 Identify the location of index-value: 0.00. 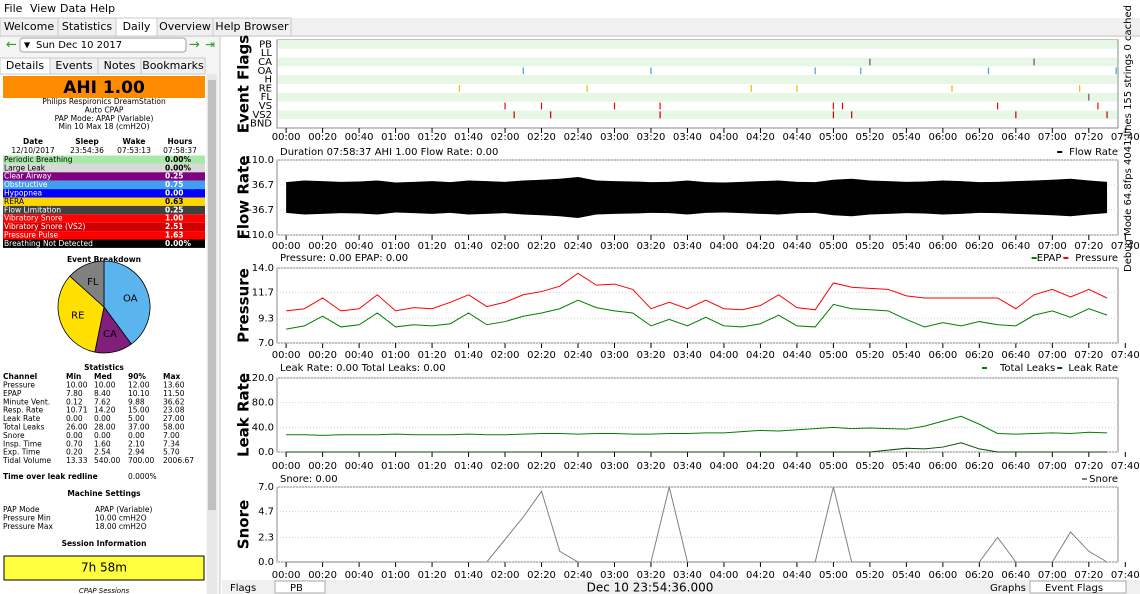
(174, 193).